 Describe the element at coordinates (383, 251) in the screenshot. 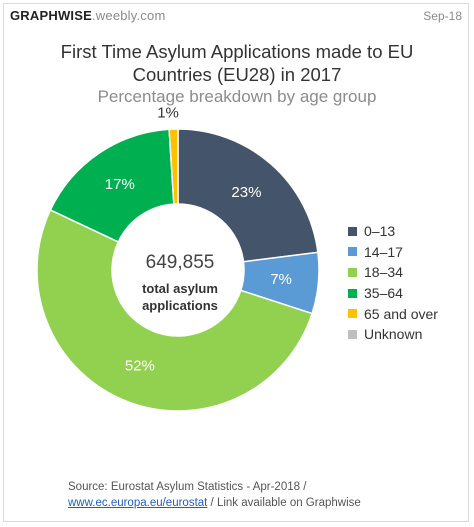

I see `legend-label: 14–17` at that location.